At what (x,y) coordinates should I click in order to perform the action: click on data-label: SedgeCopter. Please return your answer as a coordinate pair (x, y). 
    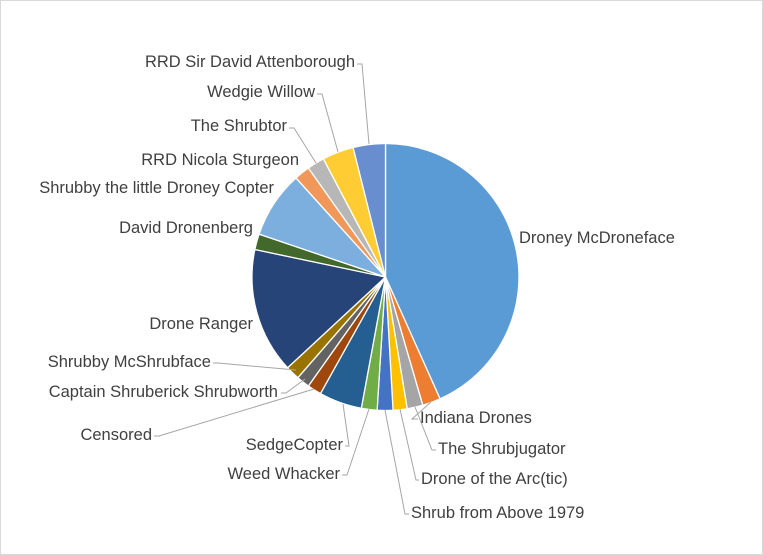
    Looking at the image, I should click on (295, 445).